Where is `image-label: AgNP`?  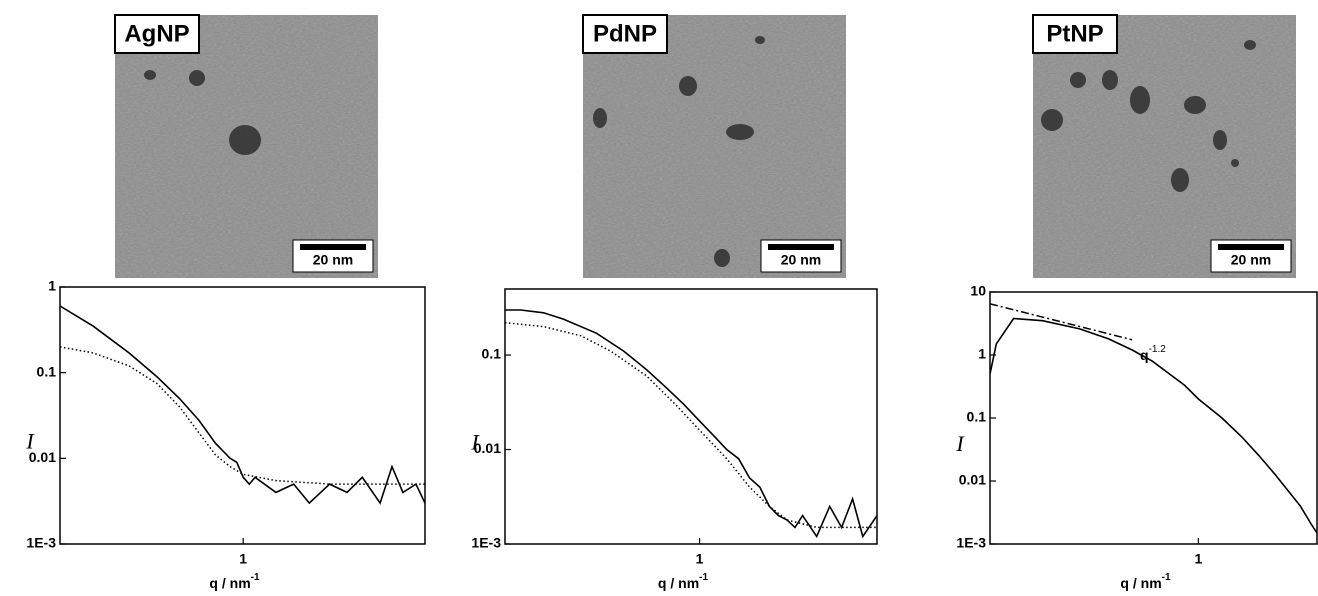 image-label: AgNP is located at coordinates (156, 33).